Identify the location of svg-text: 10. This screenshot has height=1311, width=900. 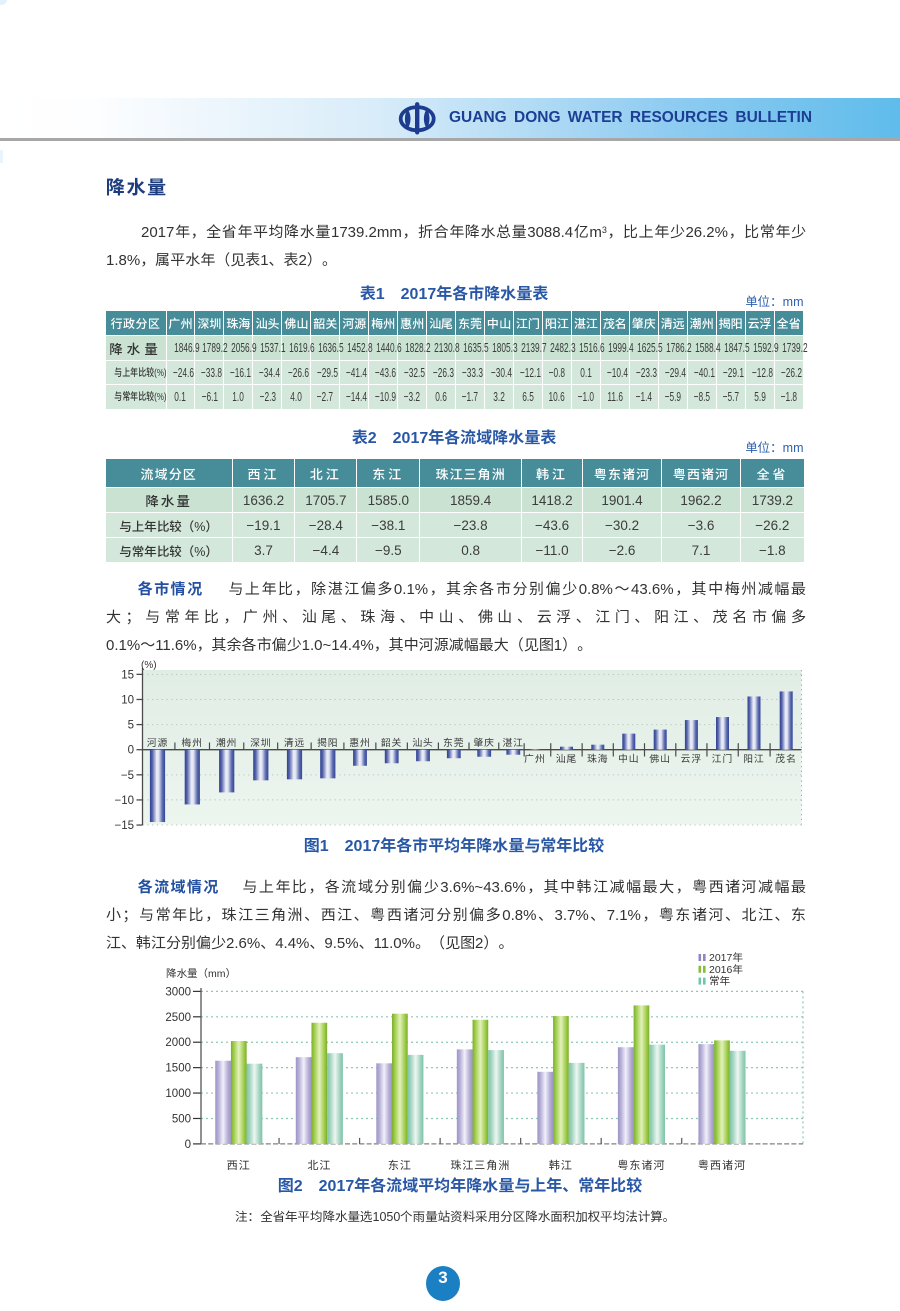
(127, 700).